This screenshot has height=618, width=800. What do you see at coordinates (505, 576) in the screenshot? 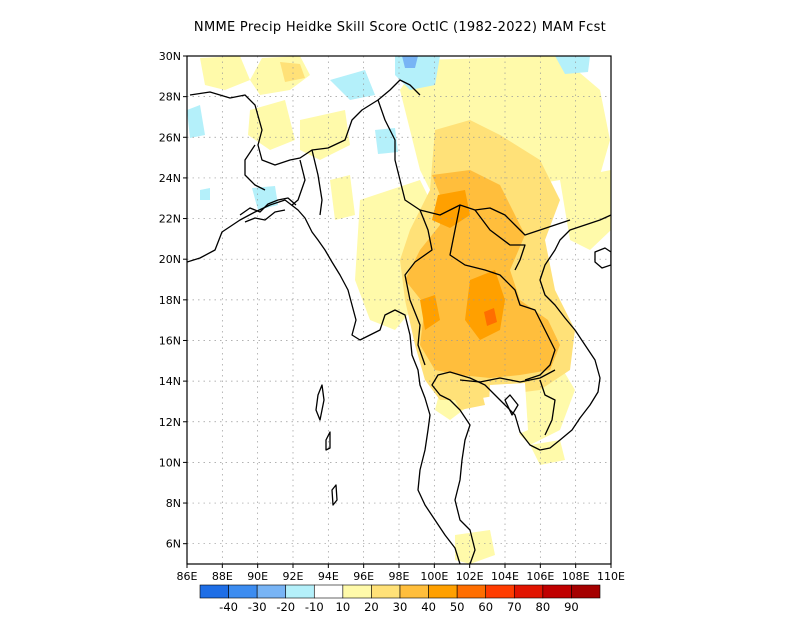
I see `lon-tick-label: 104E` at bounding box center [505, 576].